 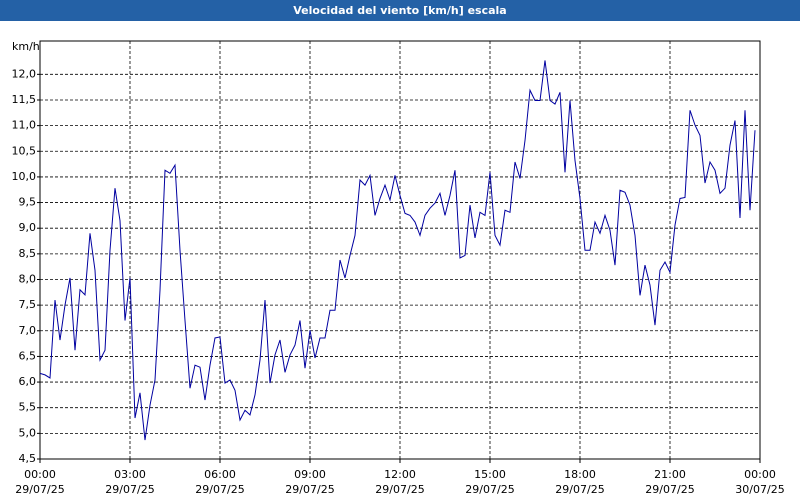 What do you see at coordinates (24, 73) in the screenshot?
I see `y-tick-label: 12,0` at bounding box center [24, 73].